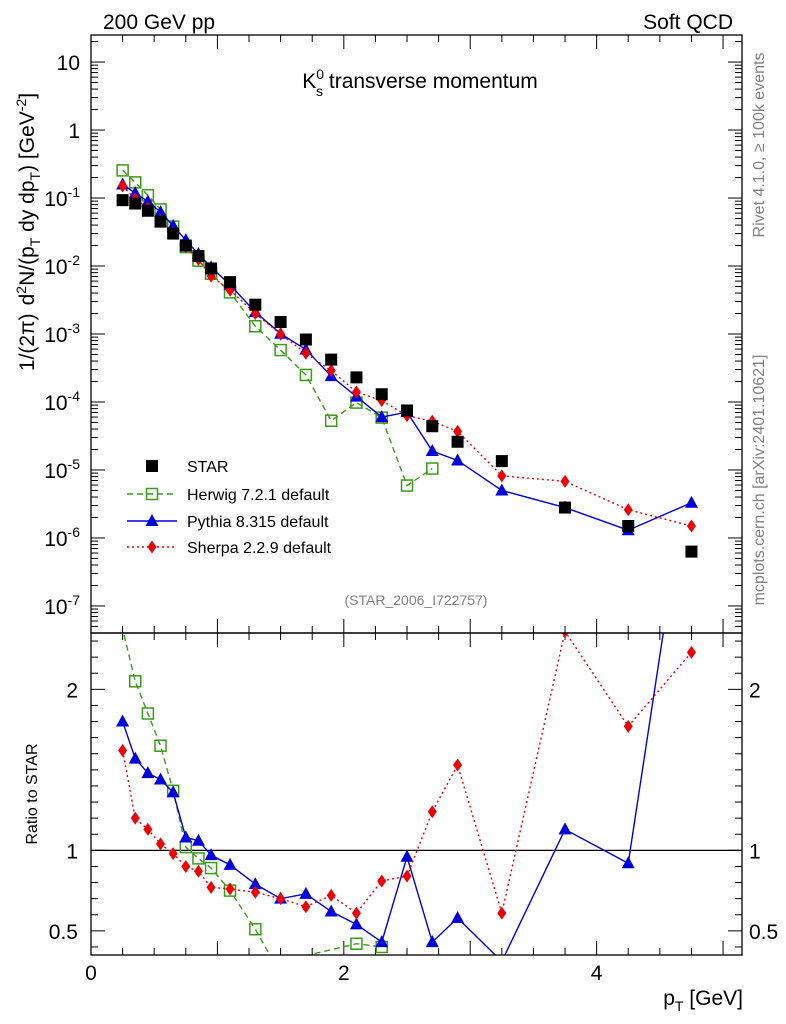 The height and width of the screenshot is (1024, 786). I want to click on y-tick-label: 10⁻⁶, so click(62, 537).